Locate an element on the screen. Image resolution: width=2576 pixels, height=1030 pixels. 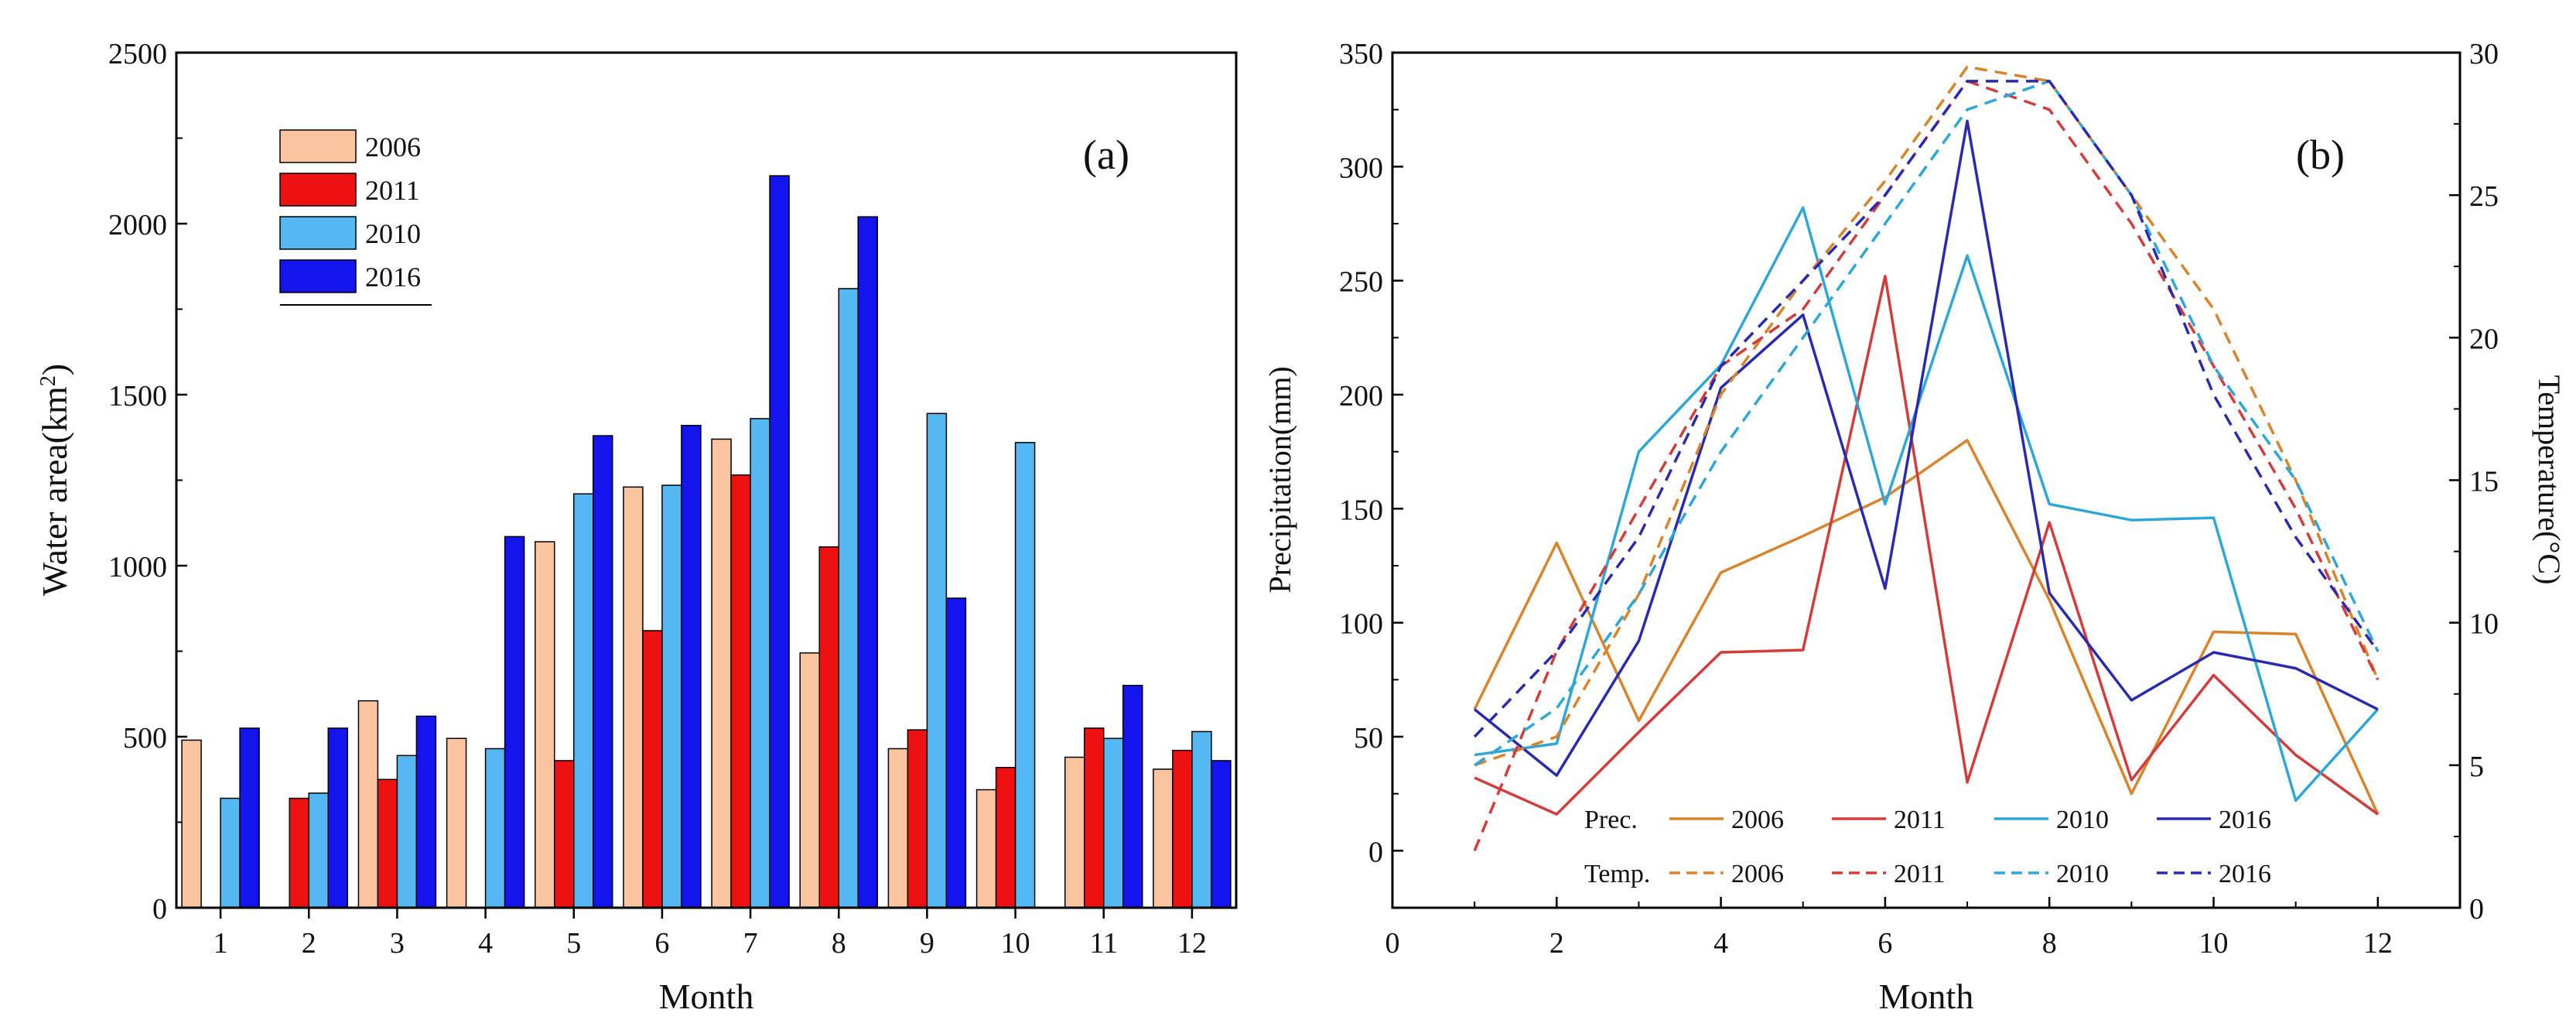
panel-b-x-axis-label: Month is located at coordinates (1926, 996).